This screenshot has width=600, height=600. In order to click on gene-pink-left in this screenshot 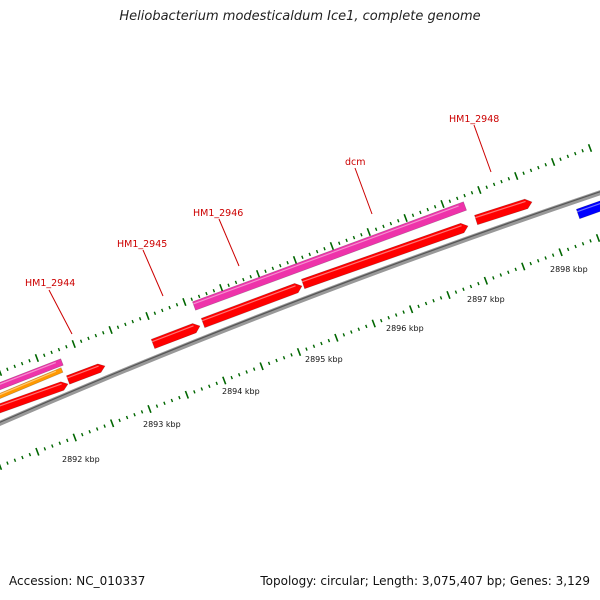, I will do `click(32, 375)`.